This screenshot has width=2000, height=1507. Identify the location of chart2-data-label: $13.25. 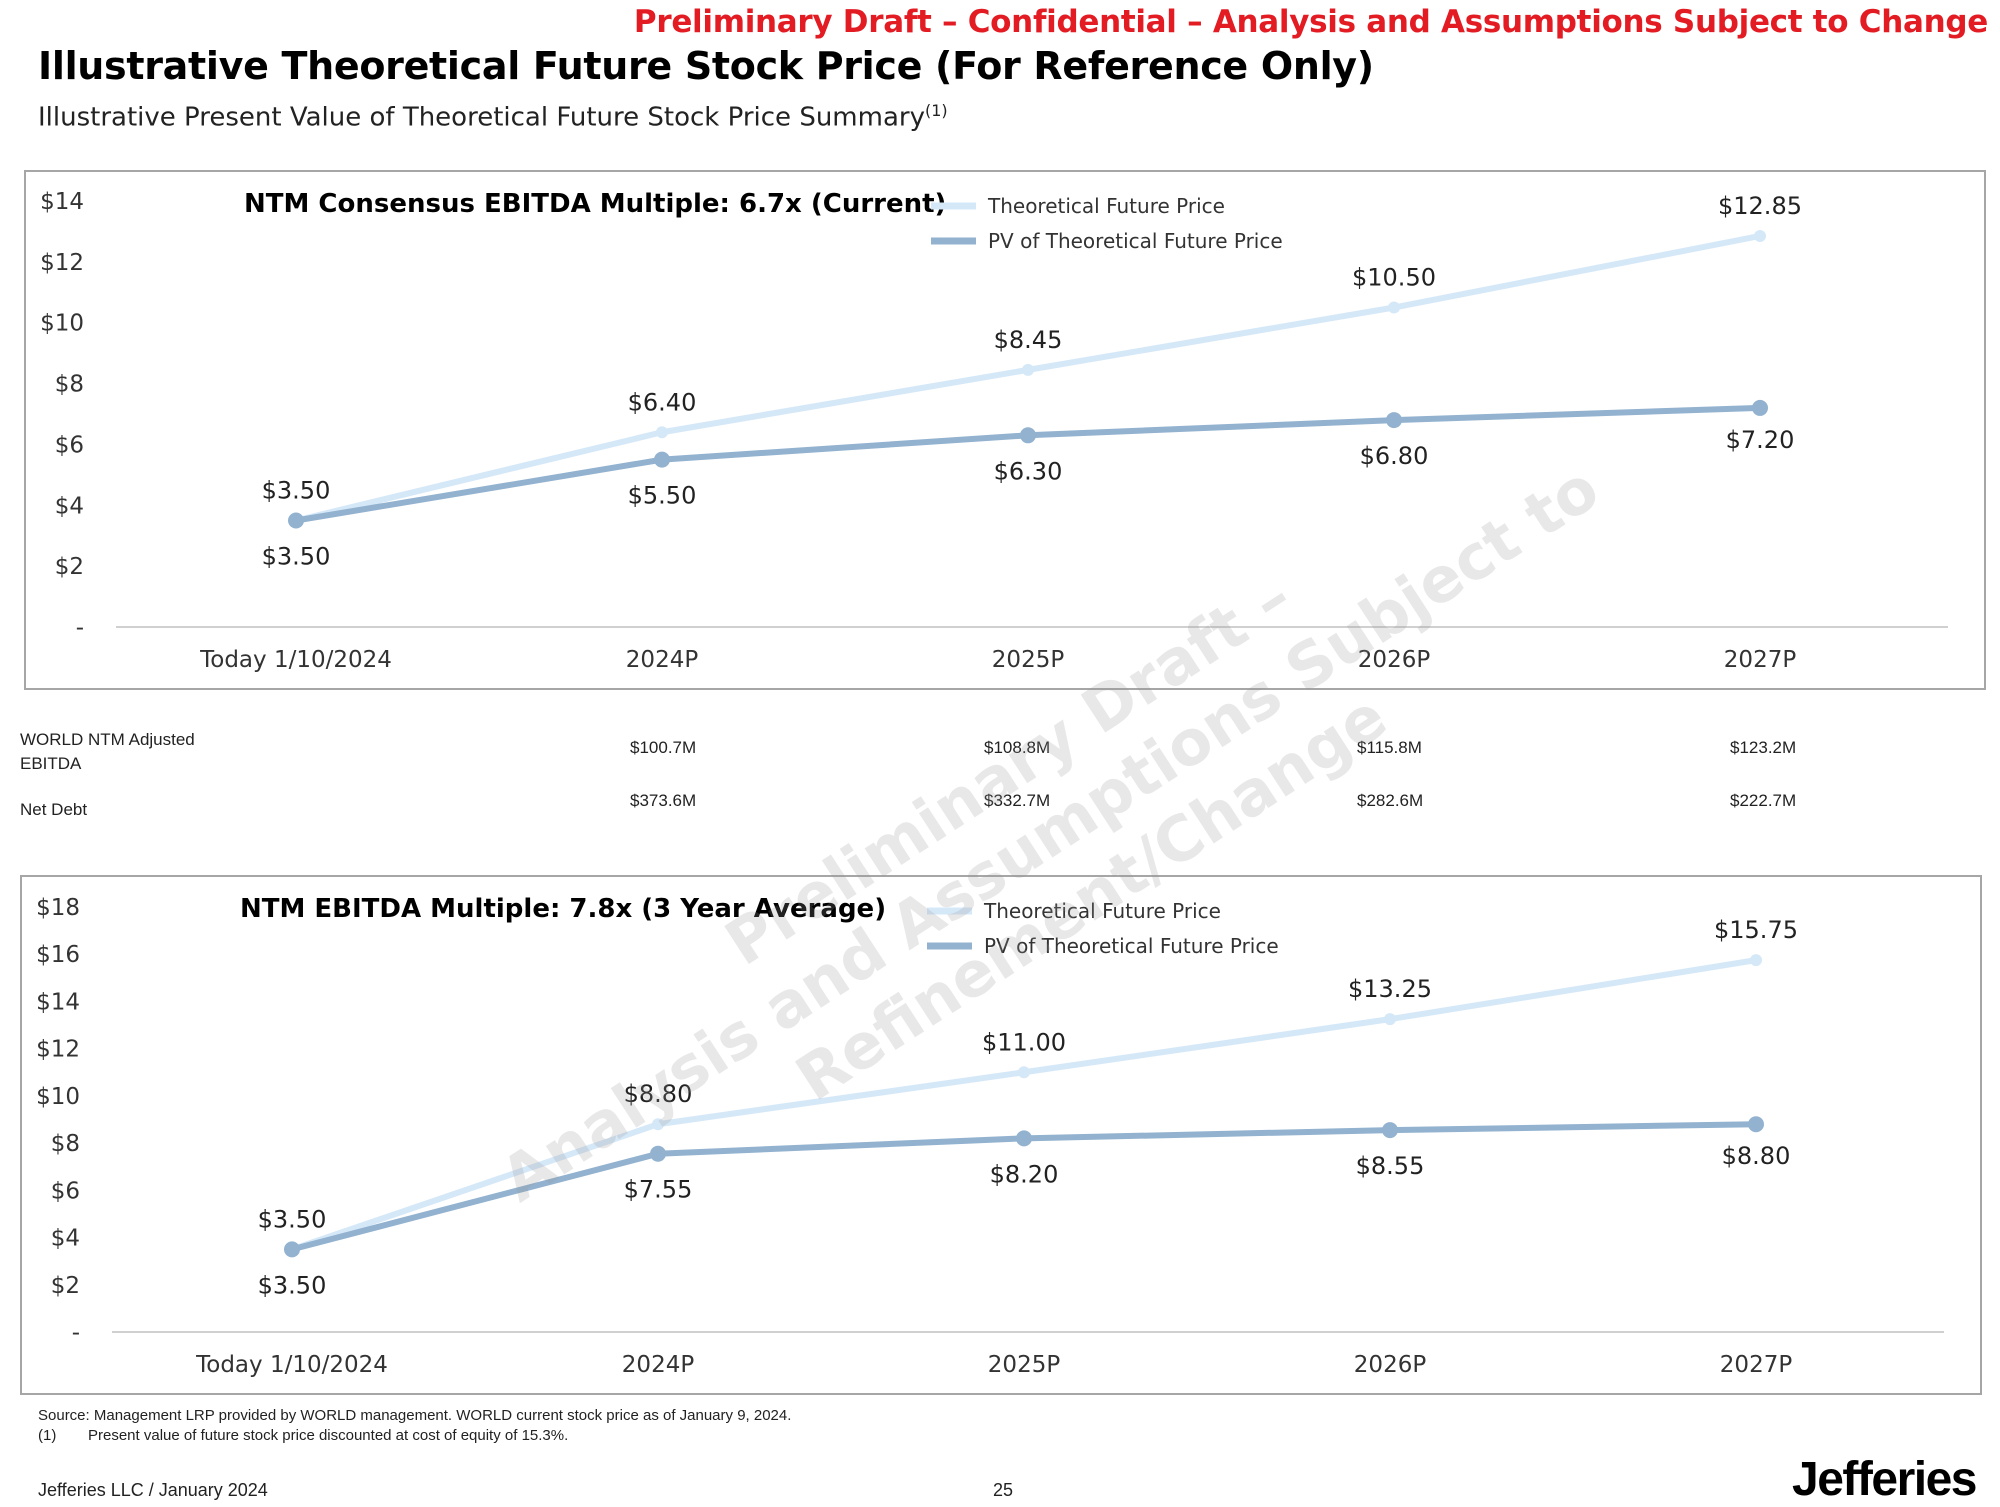
(1390, 989).